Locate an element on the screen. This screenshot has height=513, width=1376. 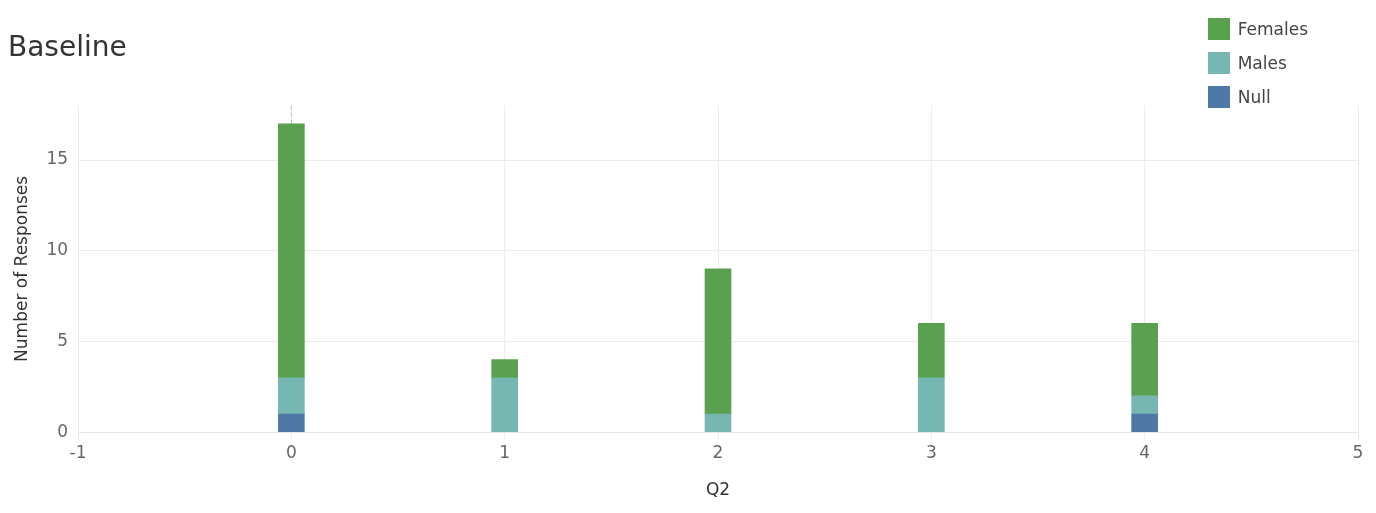
x-axis-title: Q2 is located at coordinates (718, 489).